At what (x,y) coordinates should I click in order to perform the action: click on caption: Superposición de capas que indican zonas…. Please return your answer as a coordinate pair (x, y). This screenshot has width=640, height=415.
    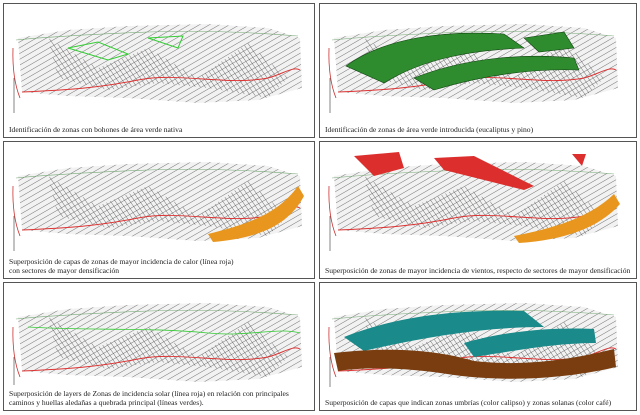
    Looking at the image, I should click on (478, 402).